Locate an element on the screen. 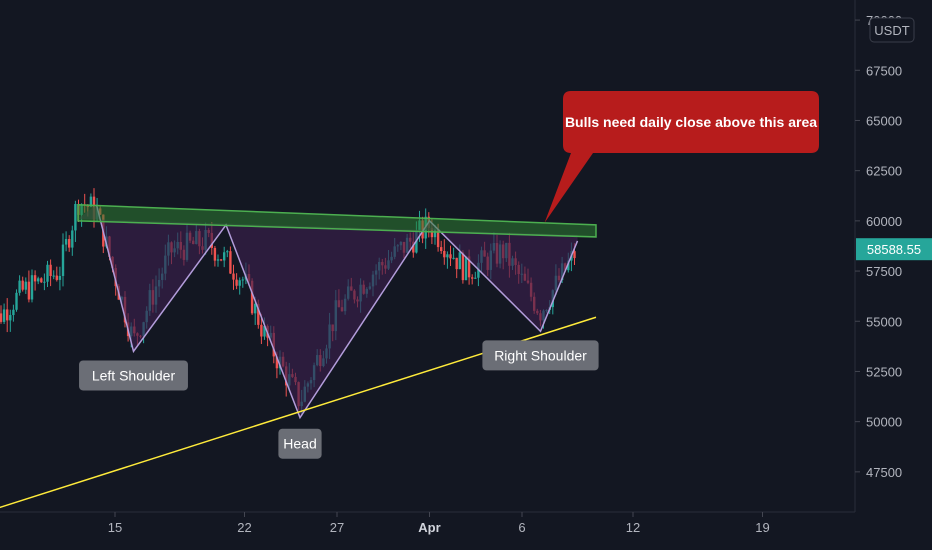  x-tick-label: 15 is located at coordinates (115, 527).